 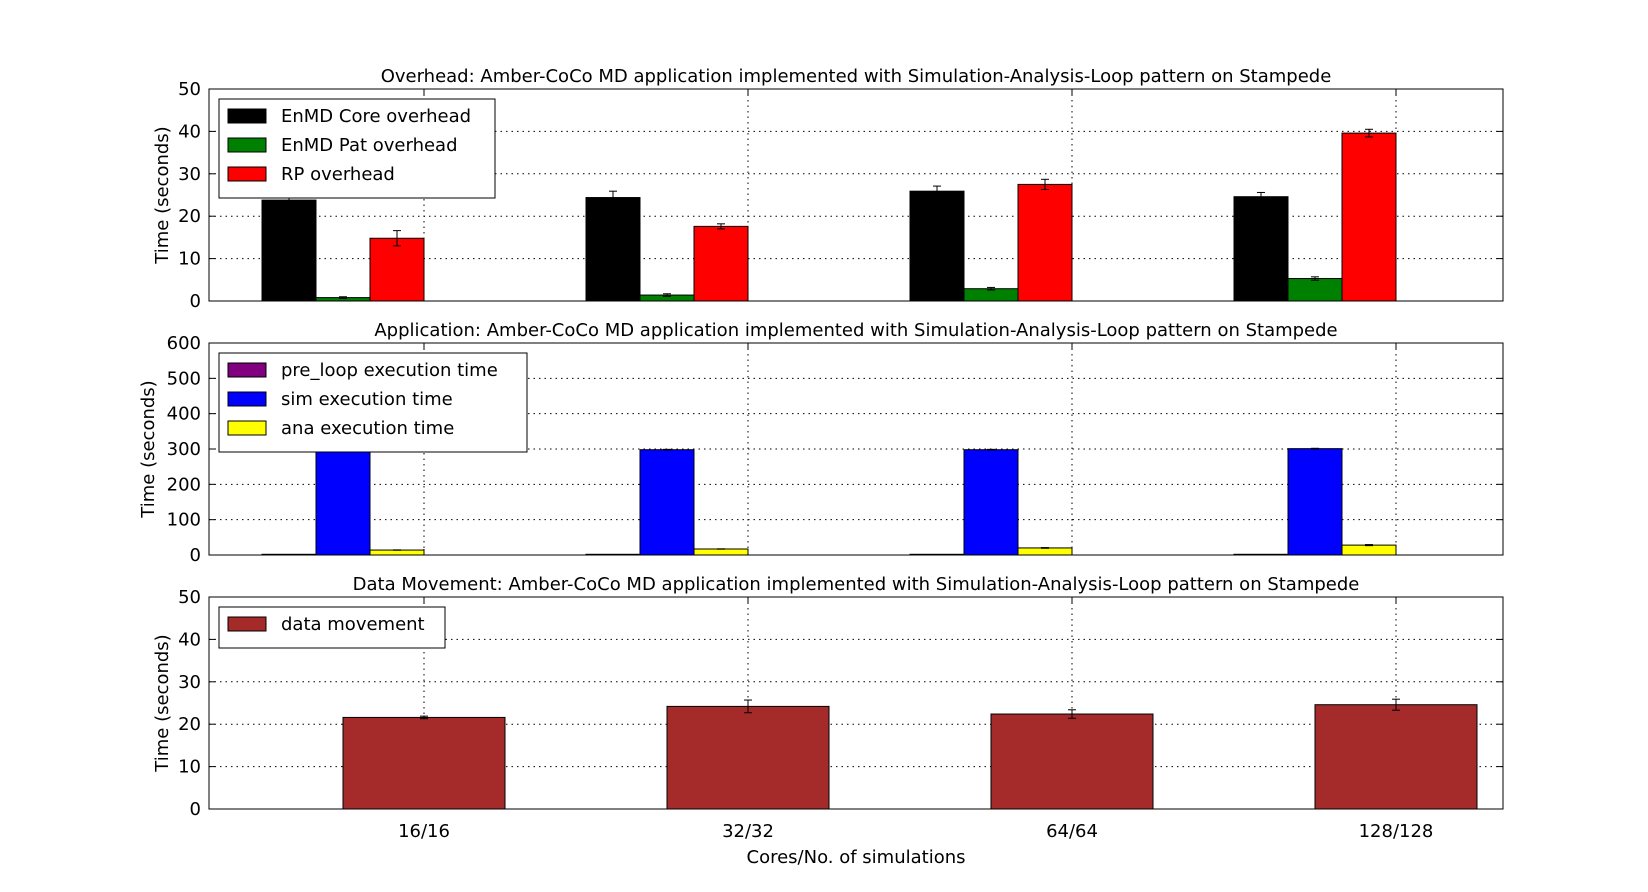 I want to click on legend-box, so click(x=373, y=402).